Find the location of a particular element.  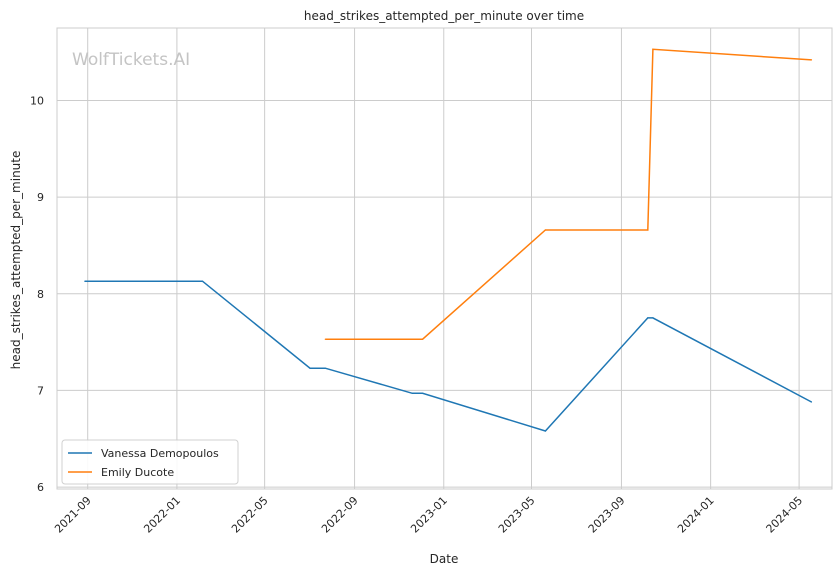

y-tick-label: 8 is located at coordinates (40, 294).